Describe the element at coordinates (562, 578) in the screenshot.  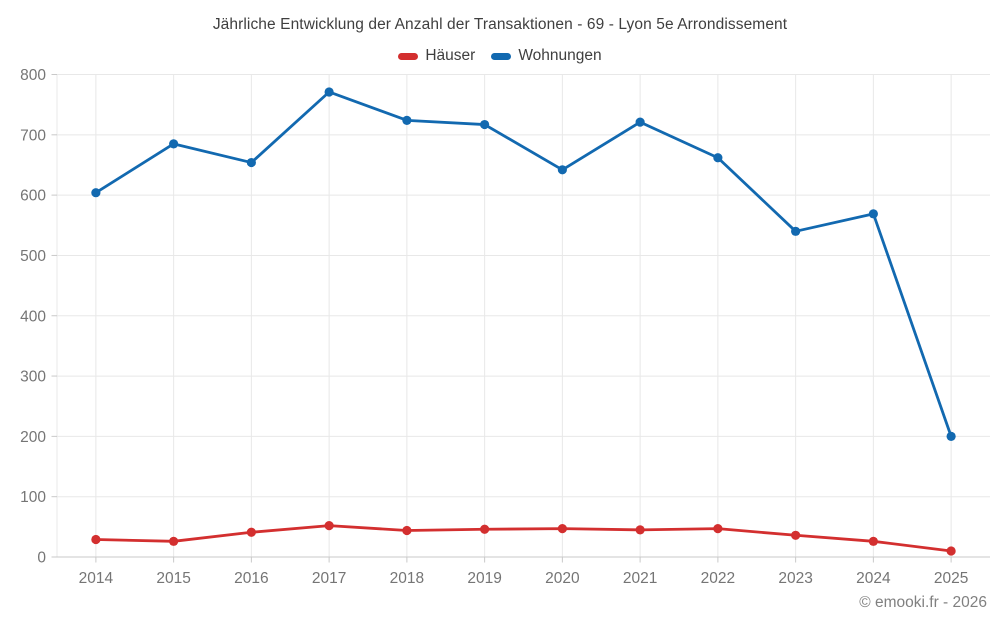
I see `x-axis-label: 2020` at that location.